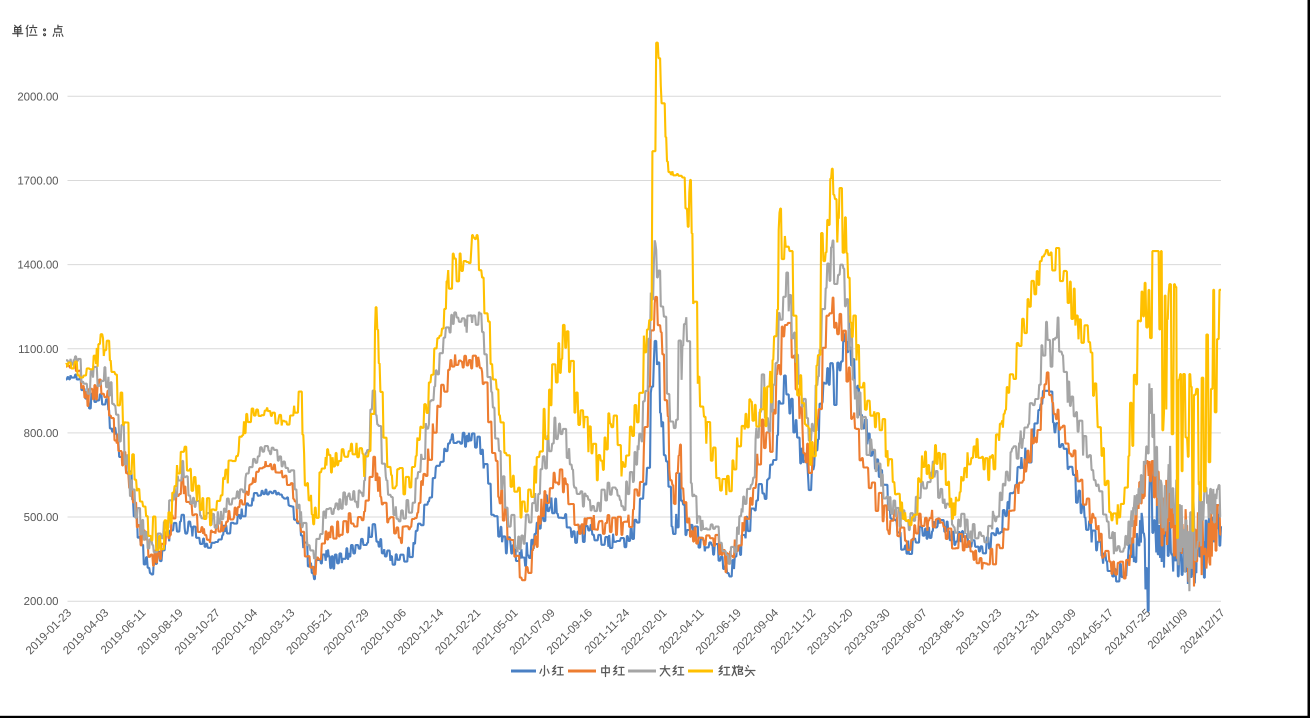 Image resolution: width=1310 pixels, height=723 pixels. What do you see at coordinates (37, 182) in the screenshot?
I see `svg-text: 1700.00` at bounding box center [37, 182].